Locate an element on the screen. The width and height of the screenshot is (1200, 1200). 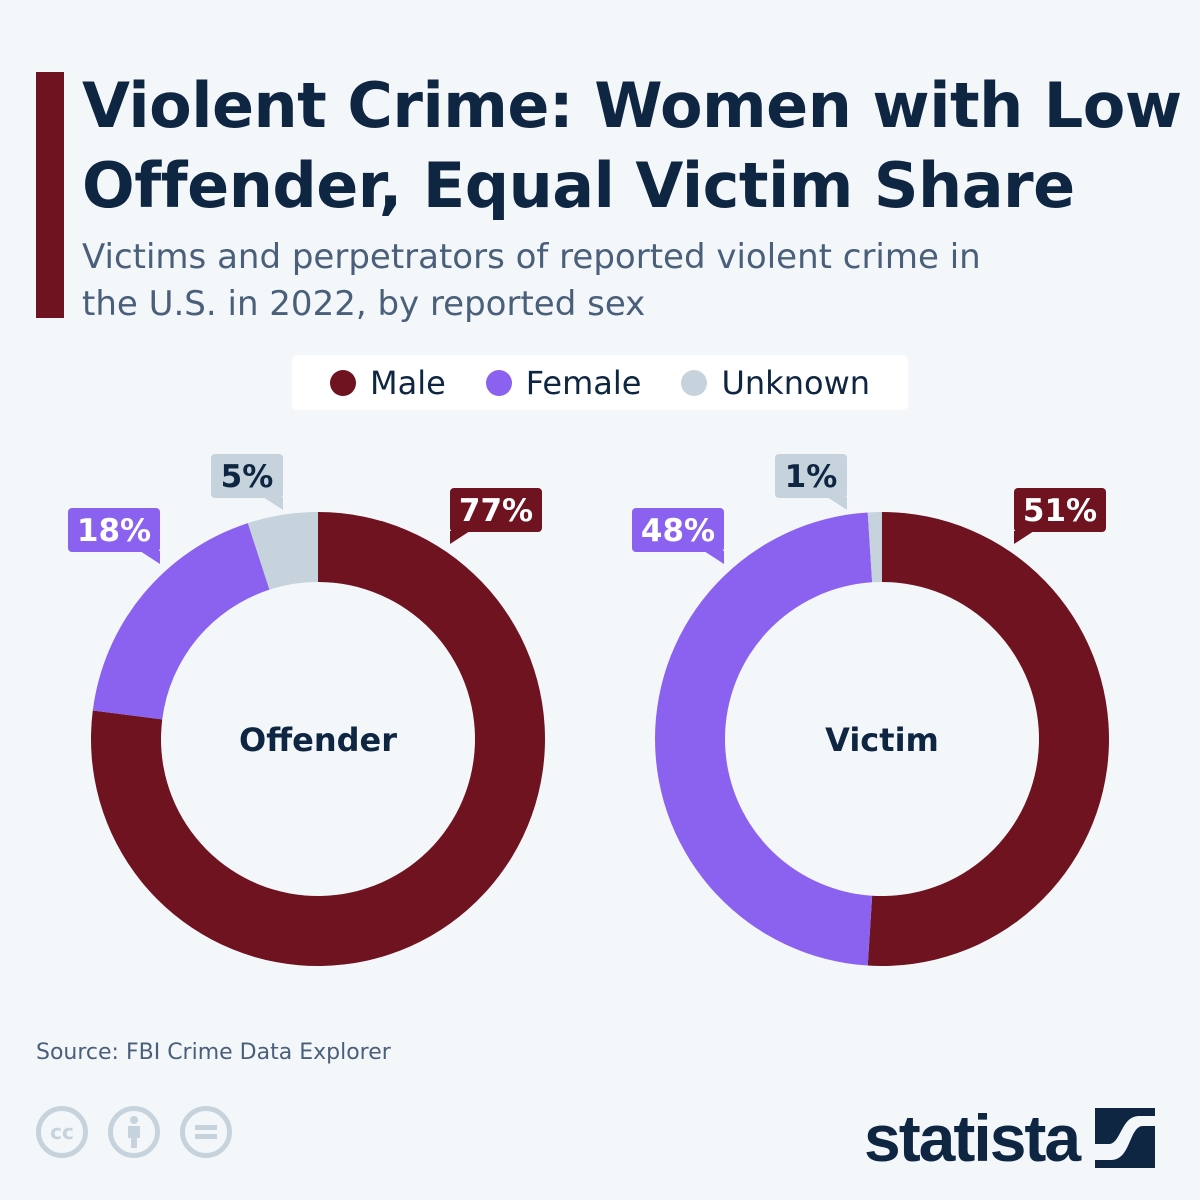
legend: Male Female Unknown is located at coordinates (600, 382).